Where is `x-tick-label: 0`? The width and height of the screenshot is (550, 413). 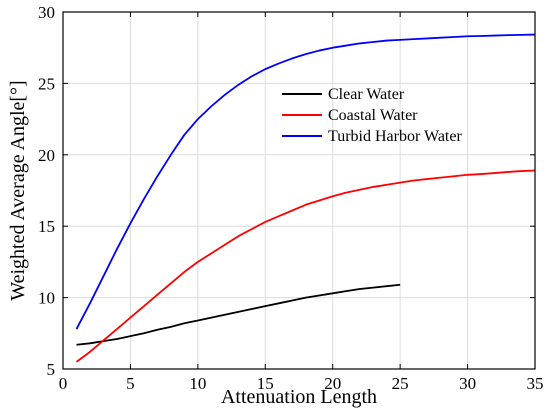 x-tick-label: 0 is located at coordinates (63, 383).